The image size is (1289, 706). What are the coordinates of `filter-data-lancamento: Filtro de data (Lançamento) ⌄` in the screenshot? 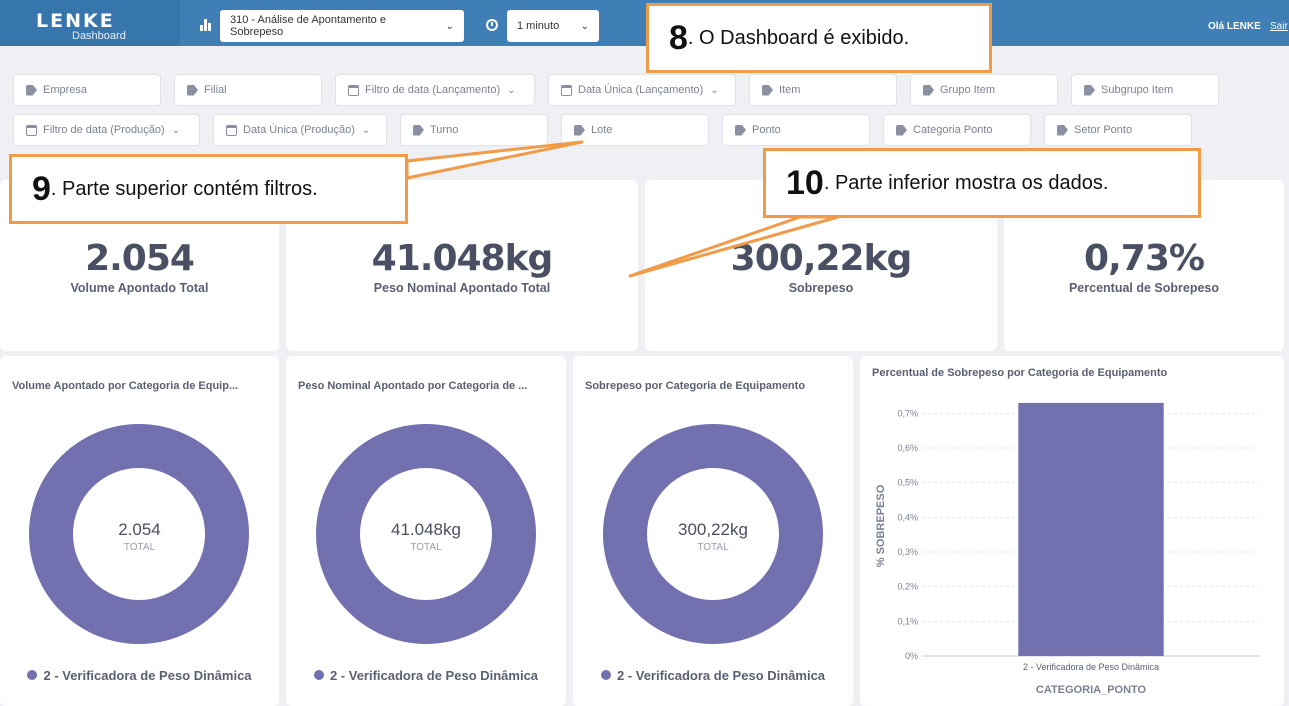 It's located at (435, 90).